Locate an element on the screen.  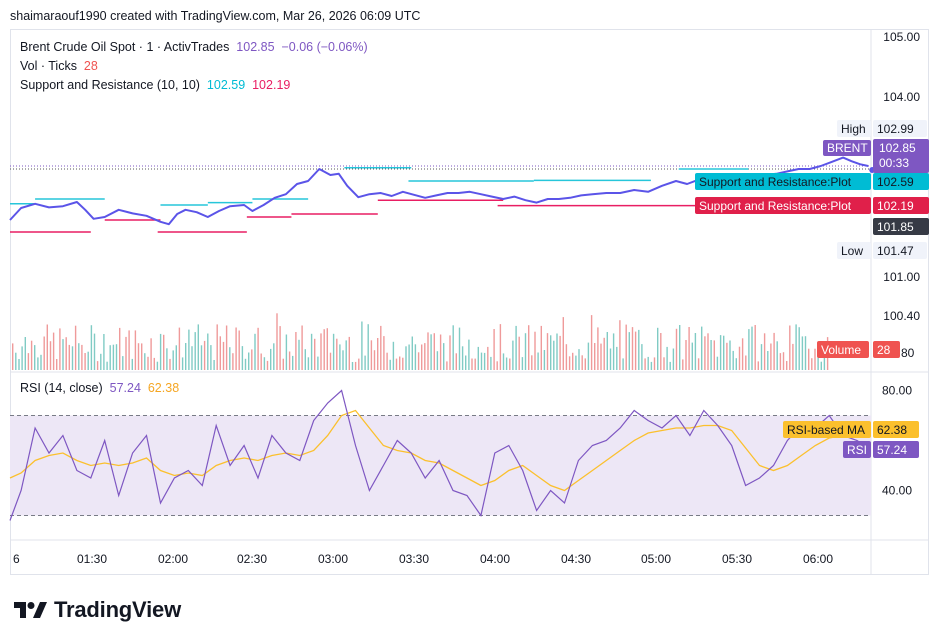
prev-value: 101.85 is located at coordinates (895, 227).